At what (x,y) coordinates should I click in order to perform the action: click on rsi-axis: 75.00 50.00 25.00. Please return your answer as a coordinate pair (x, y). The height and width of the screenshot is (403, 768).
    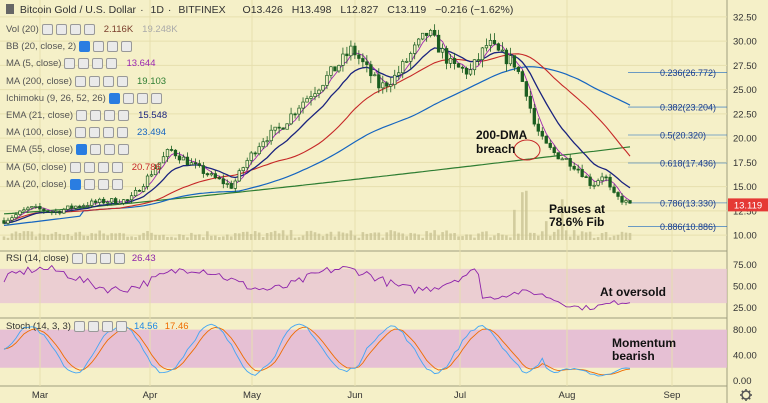
    Looking at the image, I should click on (745, 287).